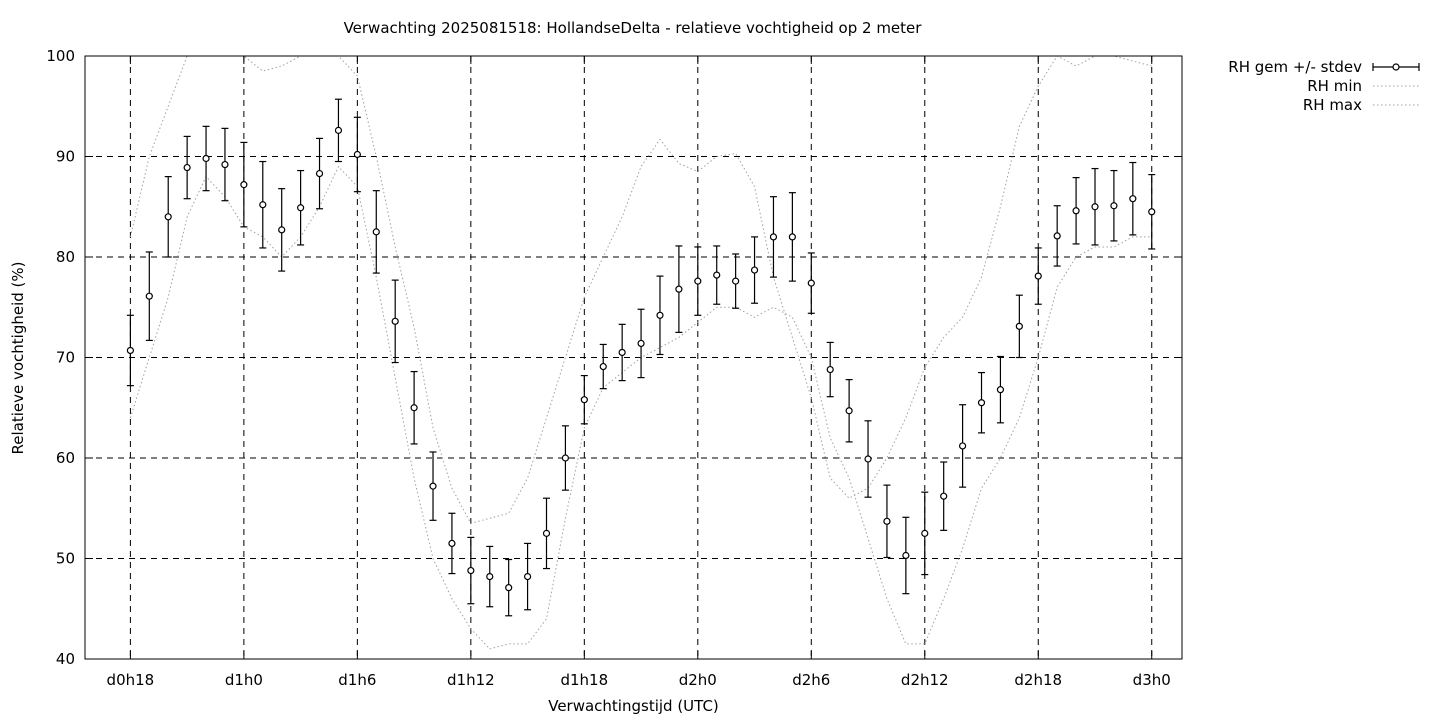  What do you see at coordinates (65, 559) in the screenshot?
I see `y-tick-label: 50` at bounding box center [65, 559].